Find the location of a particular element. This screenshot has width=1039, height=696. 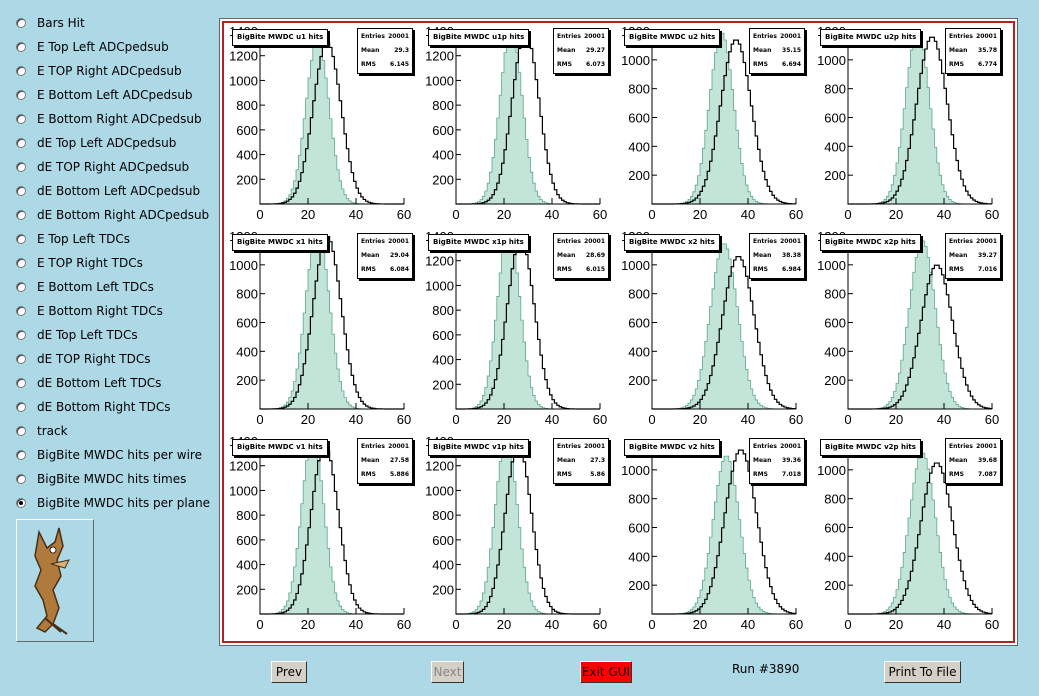

radio-option: BigBite MWDC hits times is located at coordinates (101, 479).